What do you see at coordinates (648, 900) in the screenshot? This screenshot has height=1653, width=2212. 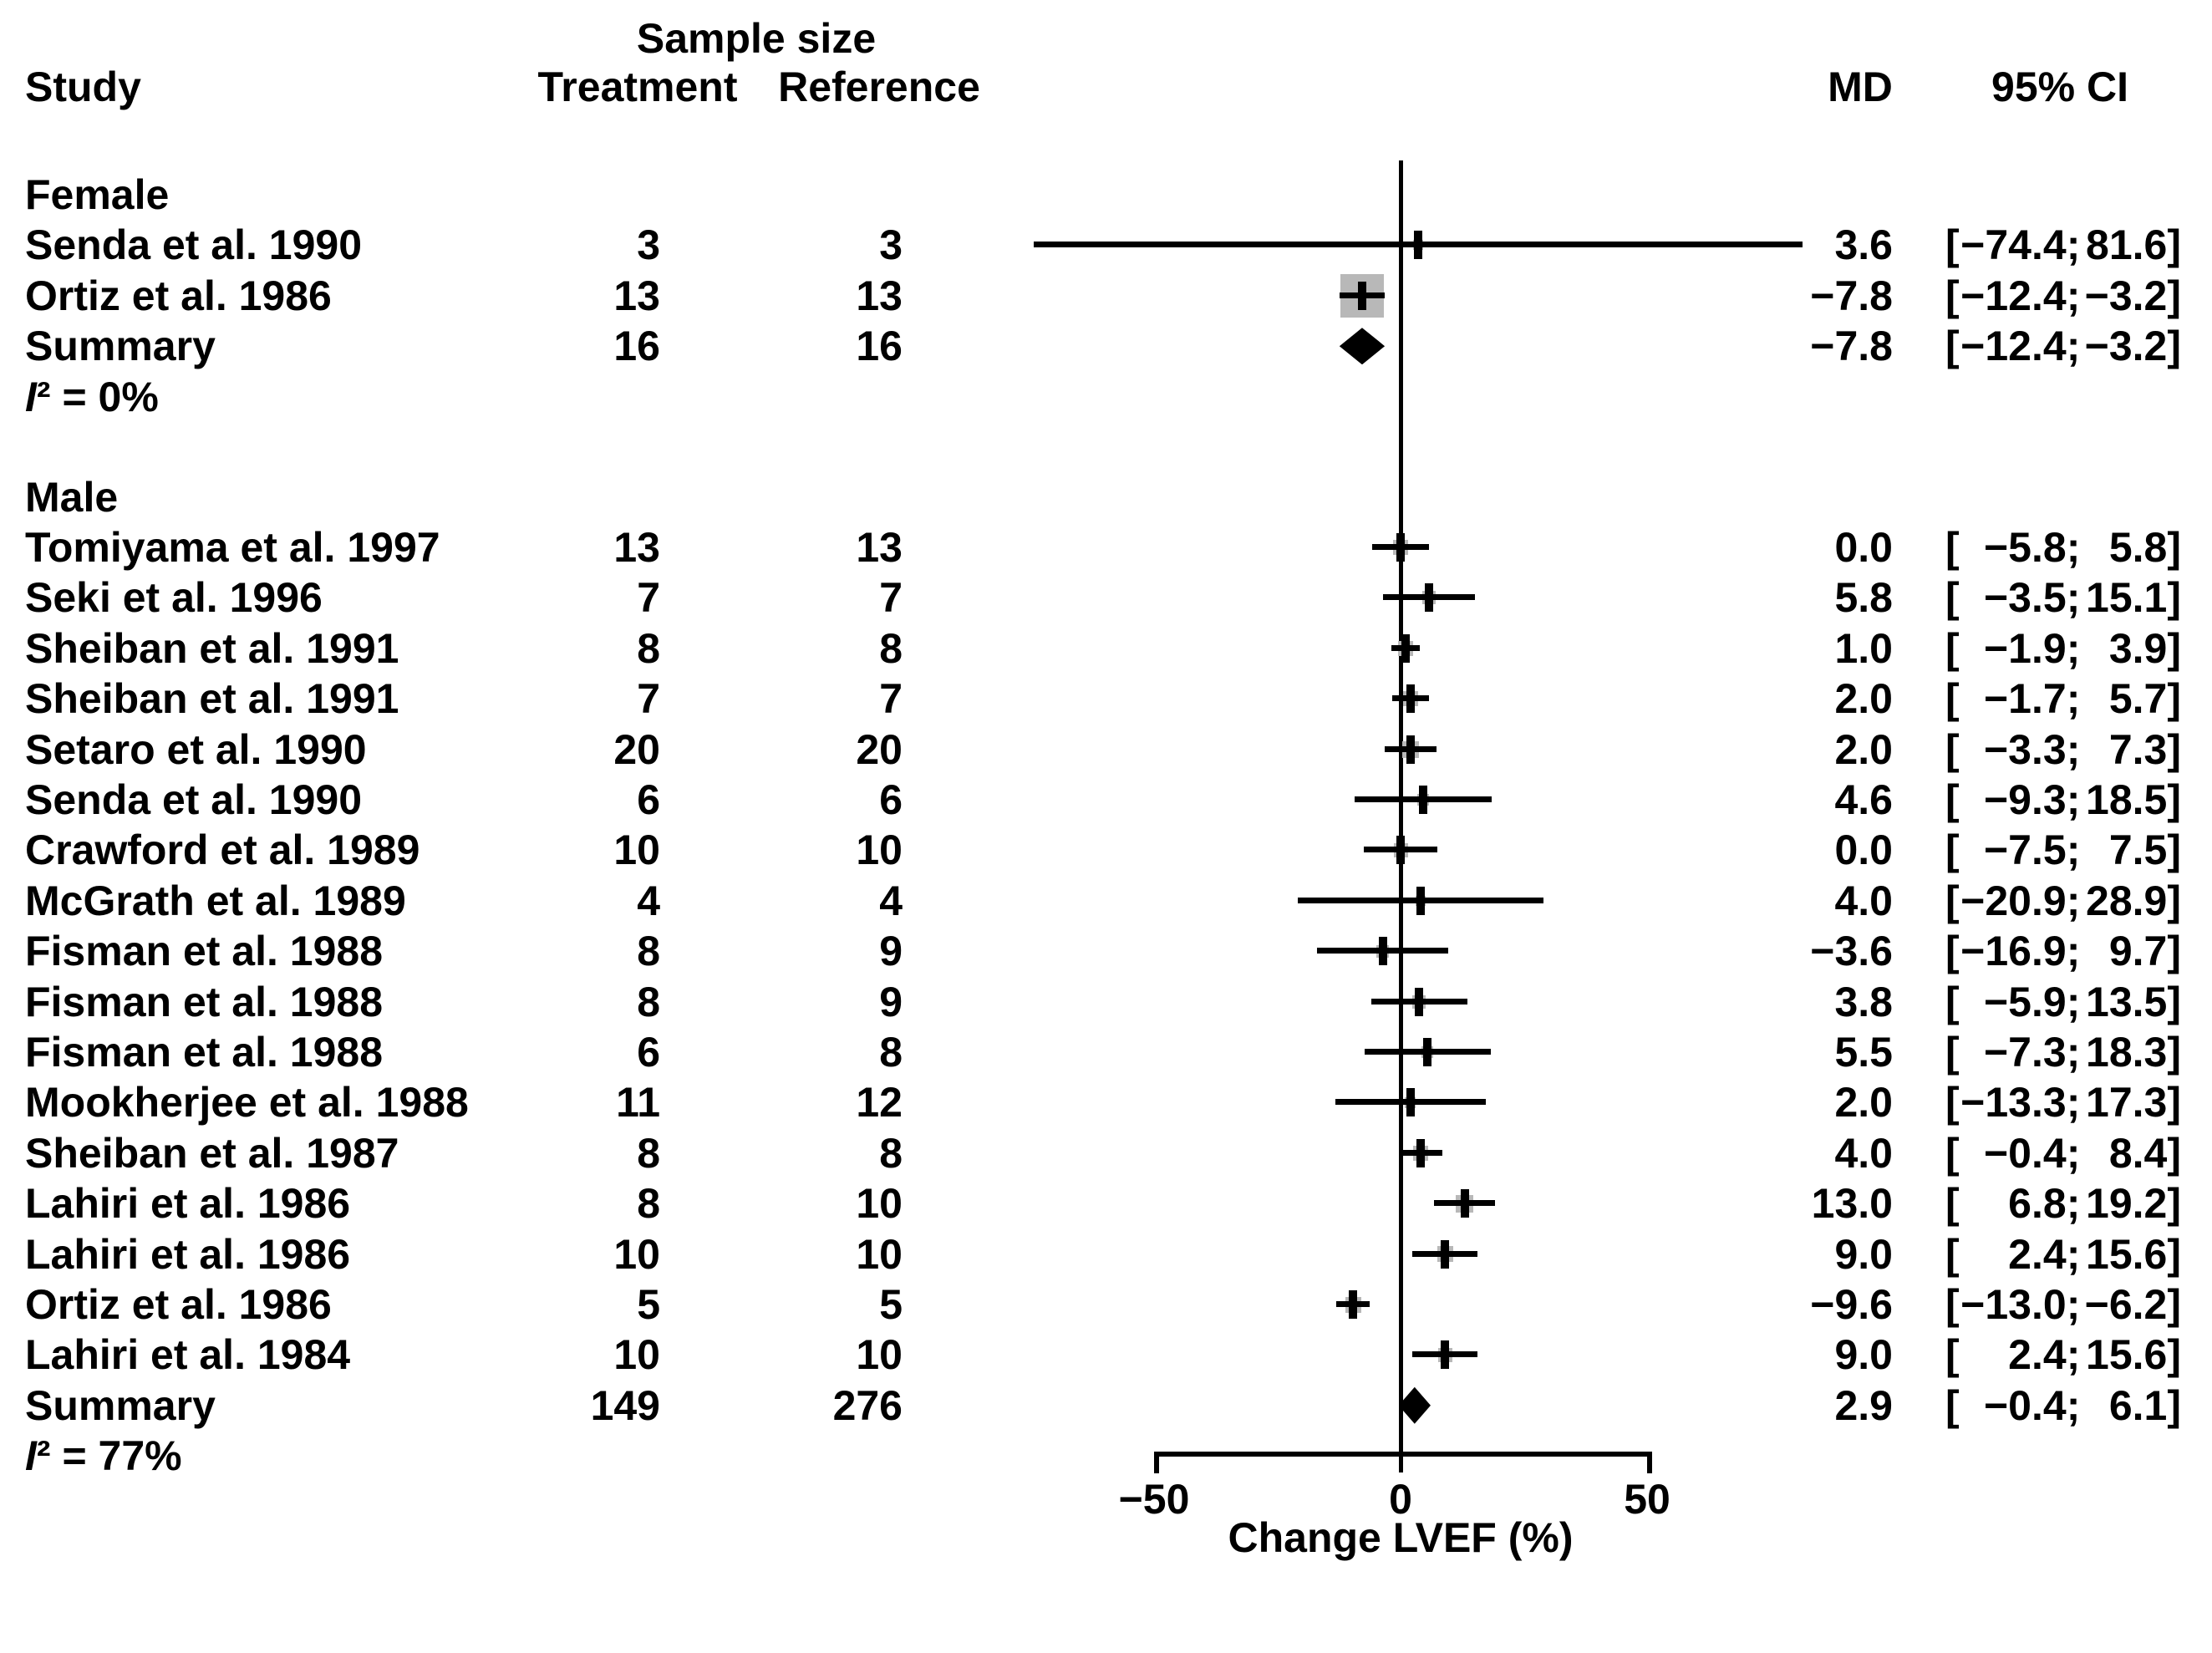 I see `treatment-count: 4` at bounding box center [648, 900].